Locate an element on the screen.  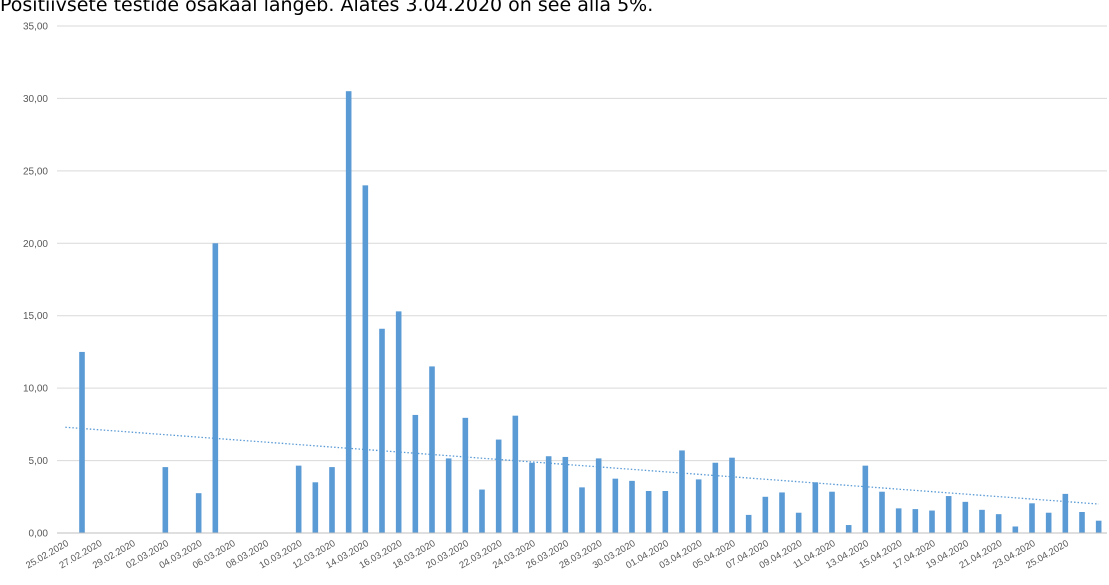
y-tick-label: 10,00 is located at coordinates (35, 389).